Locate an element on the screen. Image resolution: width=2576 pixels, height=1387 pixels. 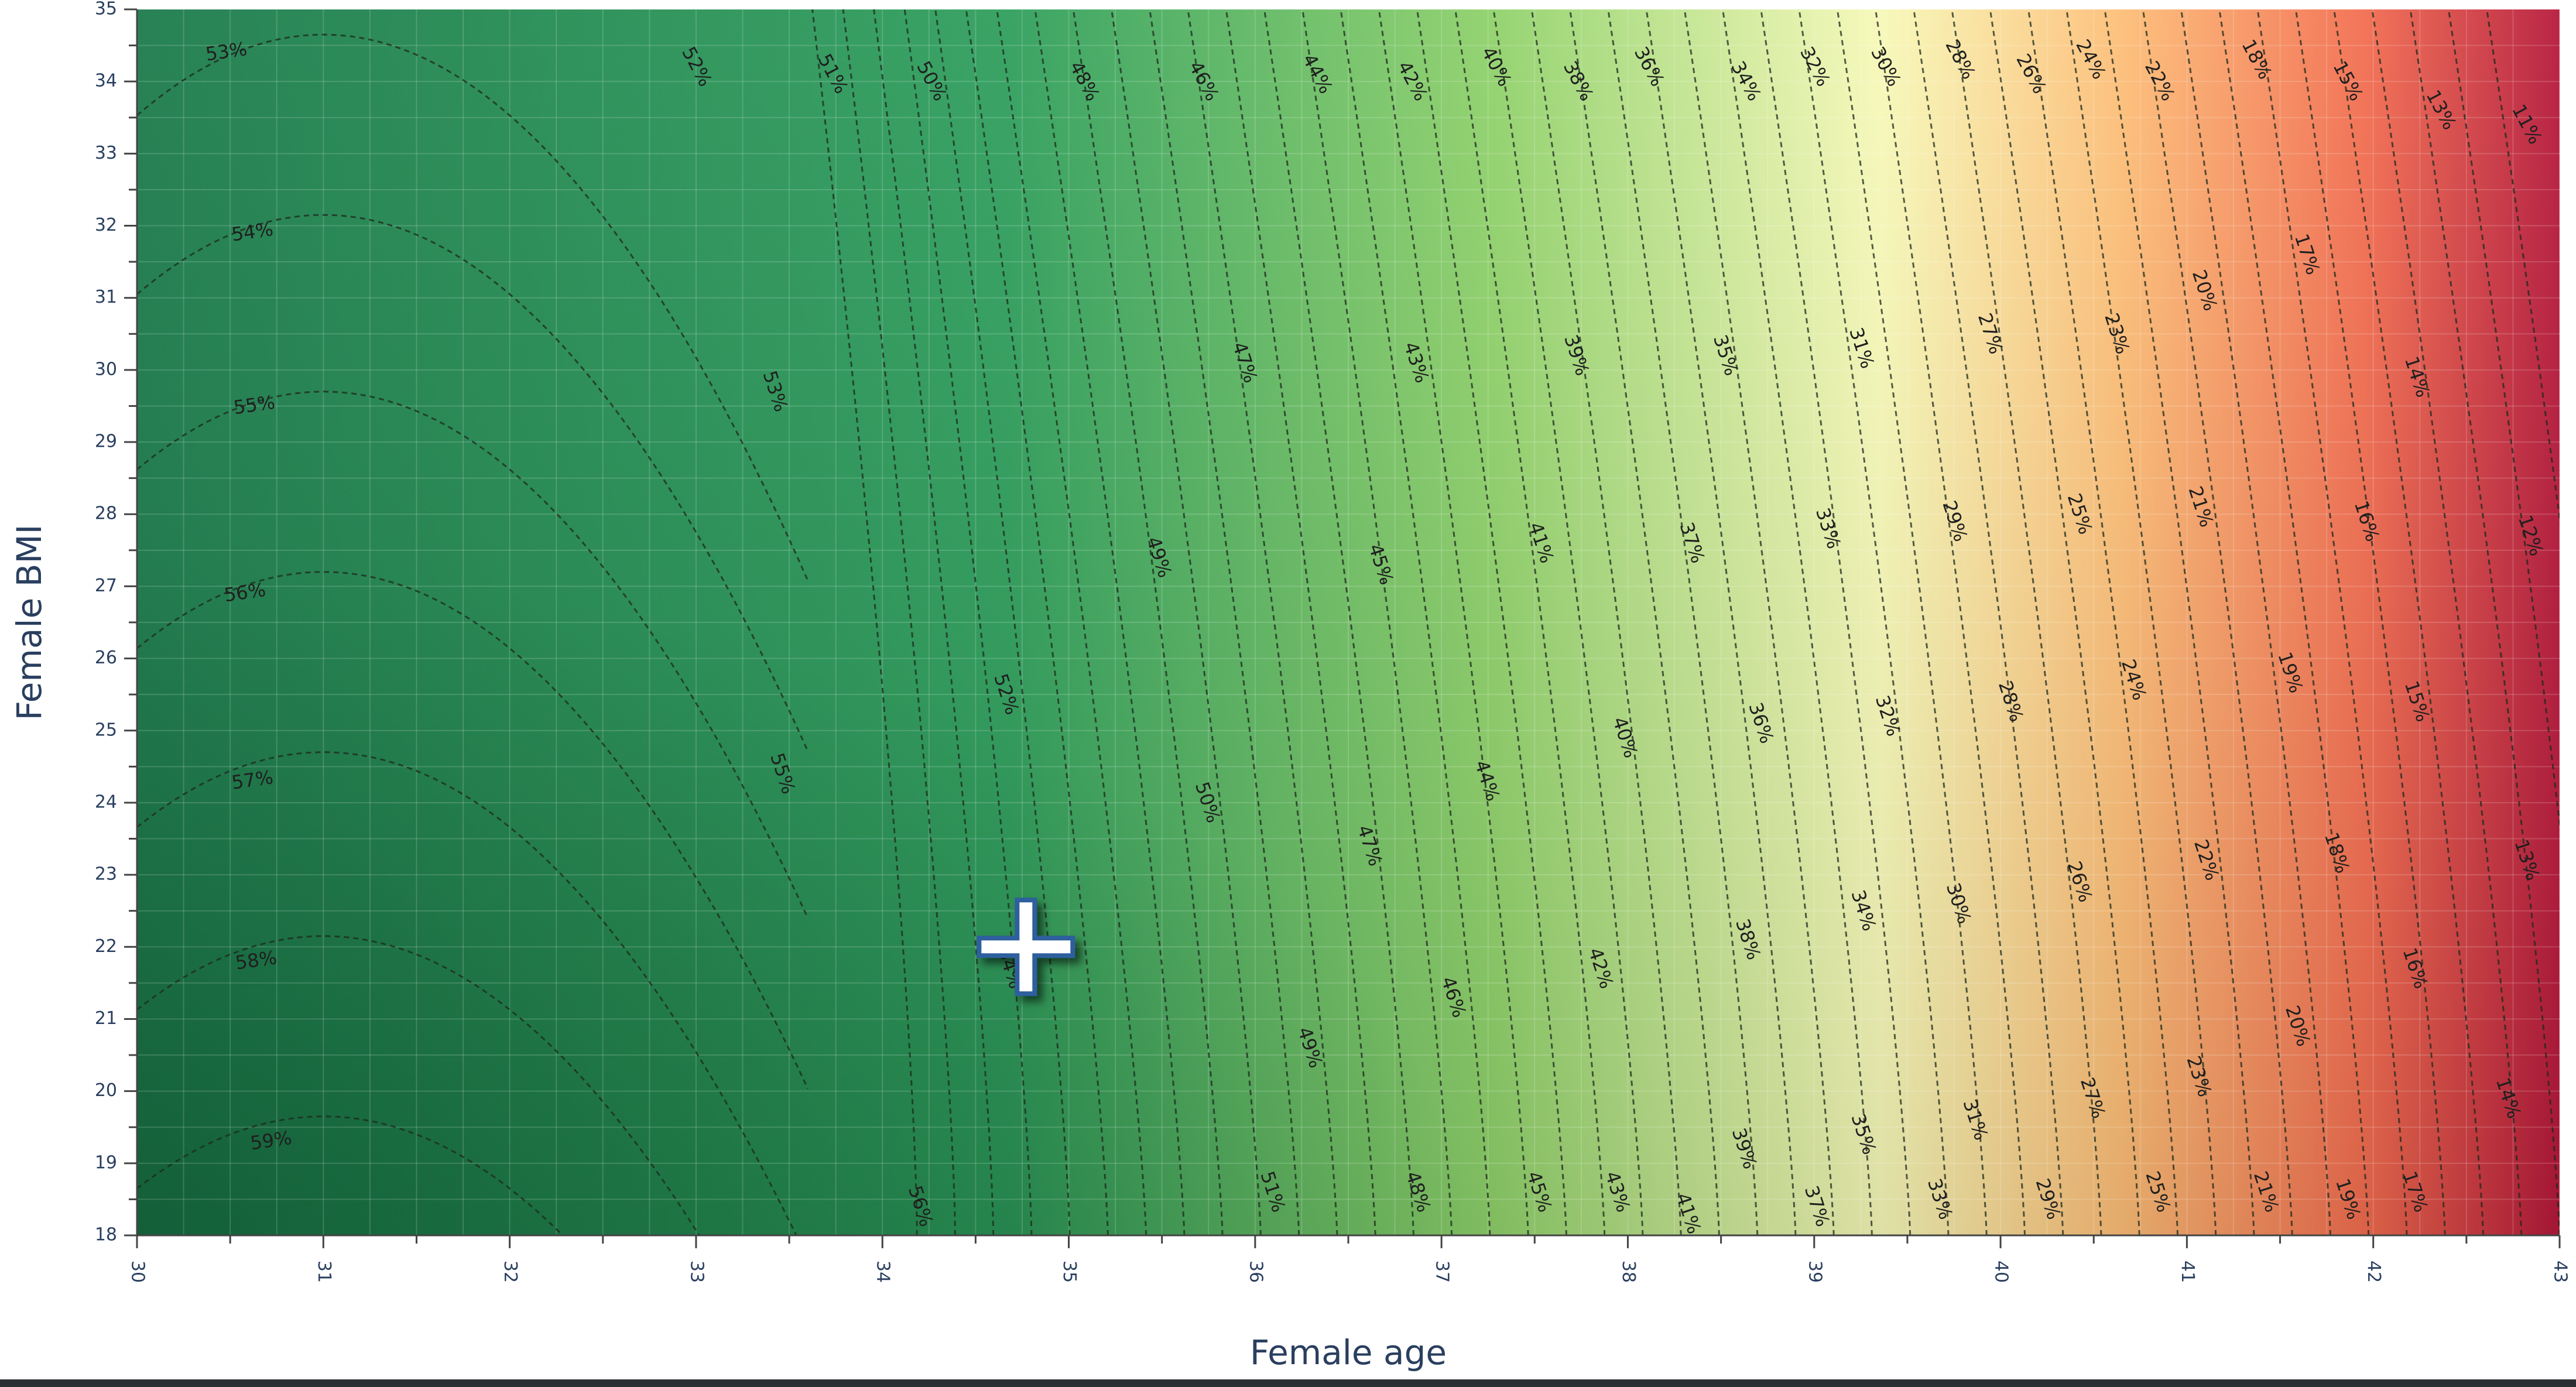
x-tick-label: 33 is located at coordinates (696, 1272).